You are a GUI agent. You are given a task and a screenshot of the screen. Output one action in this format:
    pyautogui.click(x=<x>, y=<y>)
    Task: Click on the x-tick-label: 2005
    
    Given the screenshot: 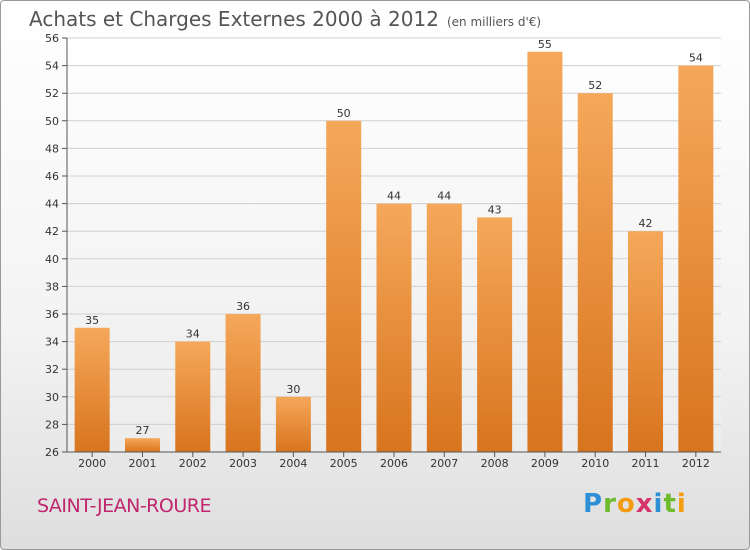 What is the action you would take?
    pyautogui.click(x=344, y=463)
    